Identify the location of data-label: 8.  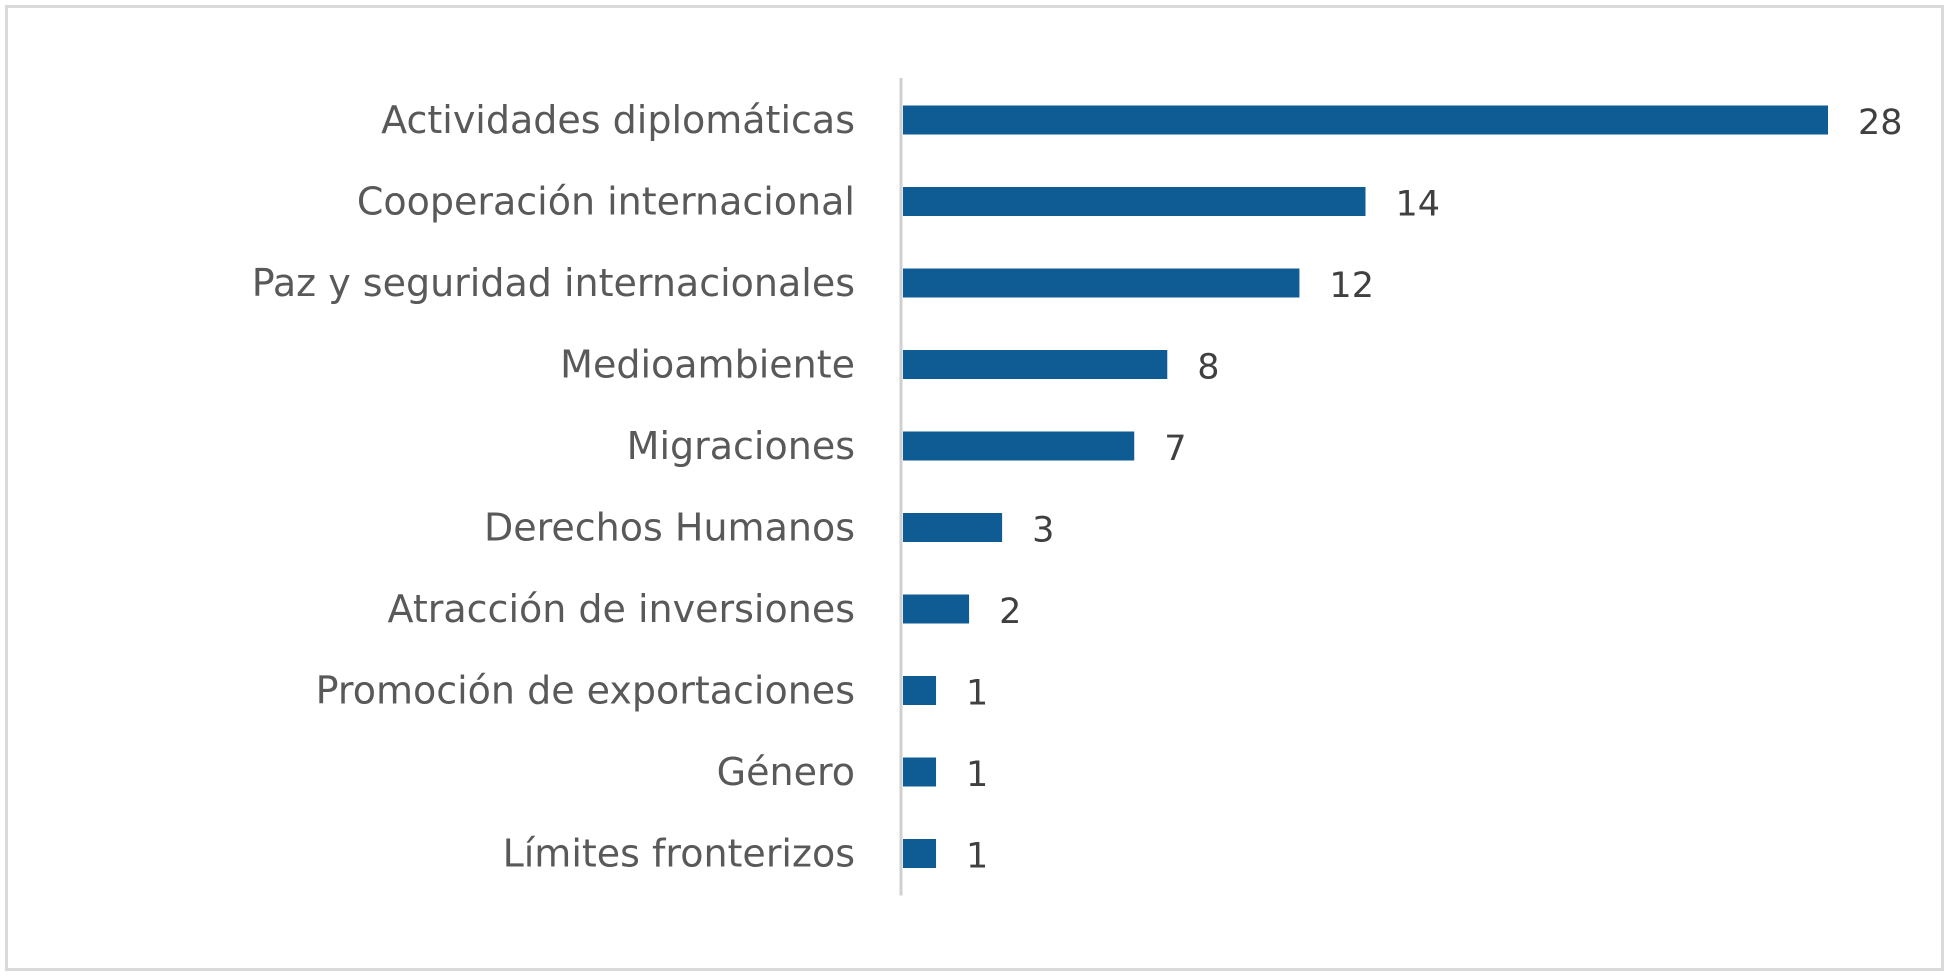
(1208, 368).